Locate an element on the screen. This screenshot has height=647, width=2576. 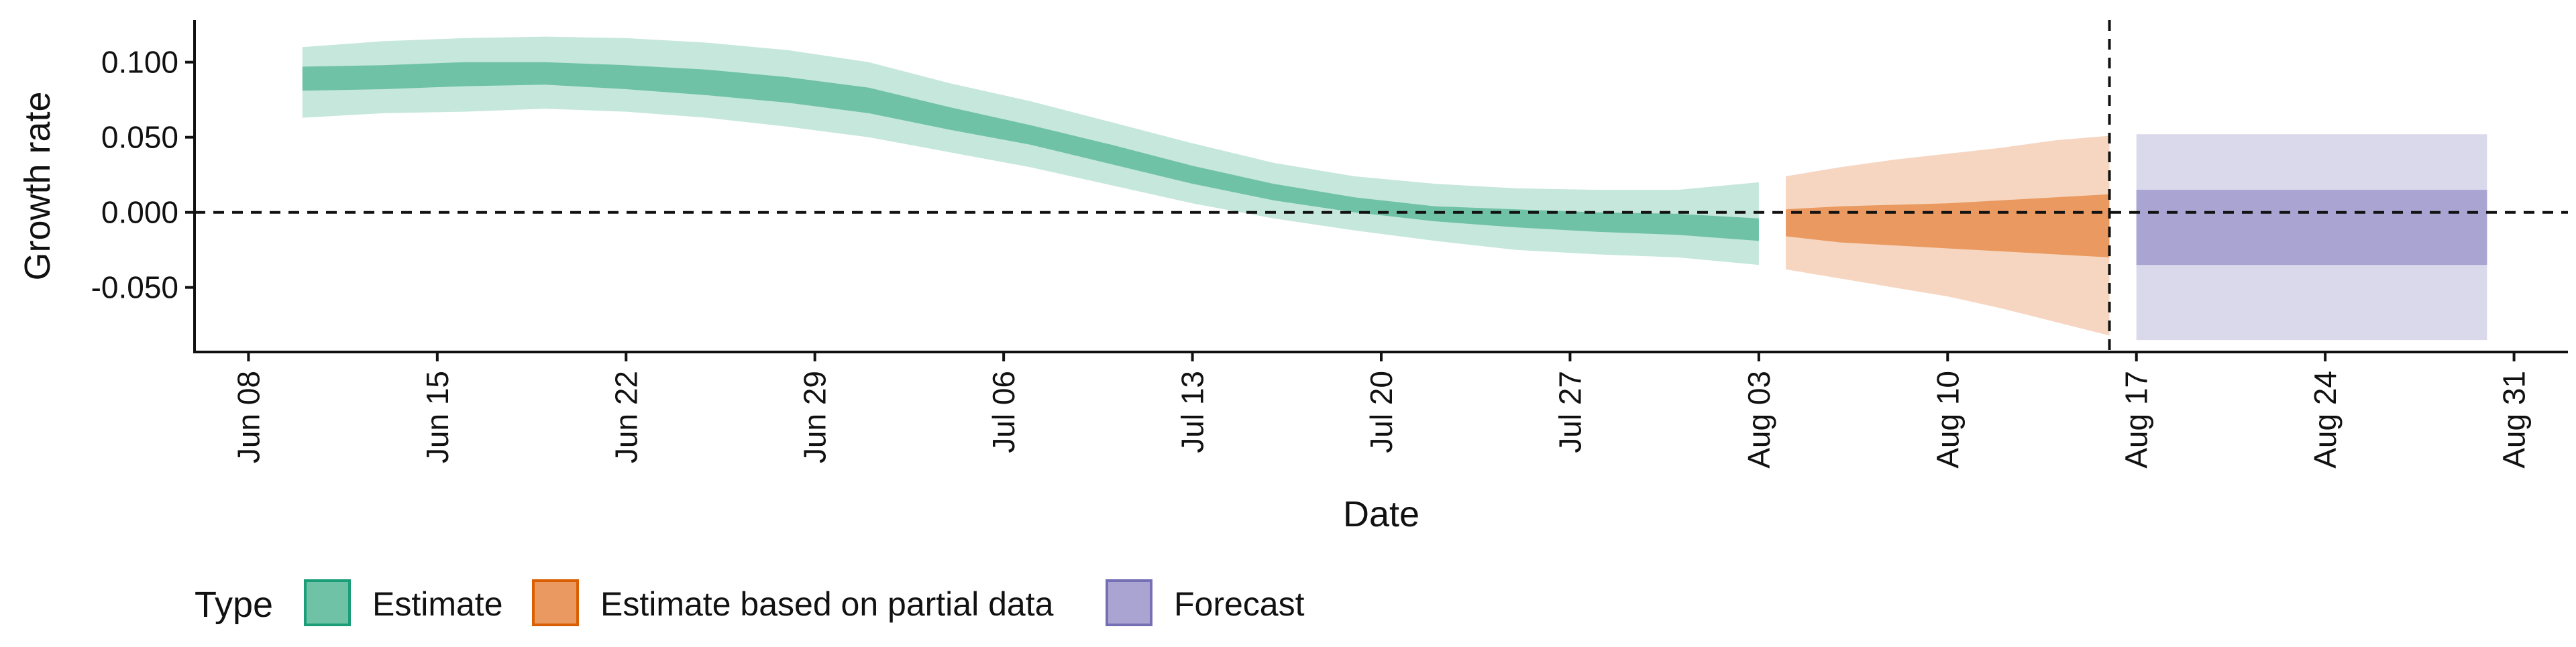
y-tick-label: -0.050 is located at coordinates (134, 287).